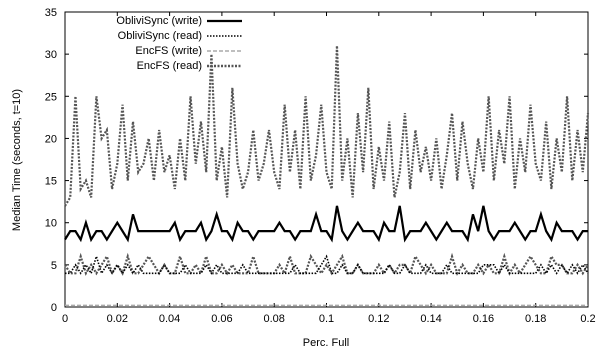 The image size is (607, 353). Describe the element at coordinates (159, 21) in the screenshot. I see `legend-label-obliviSync-write: ObliviSync (write)` at that location.